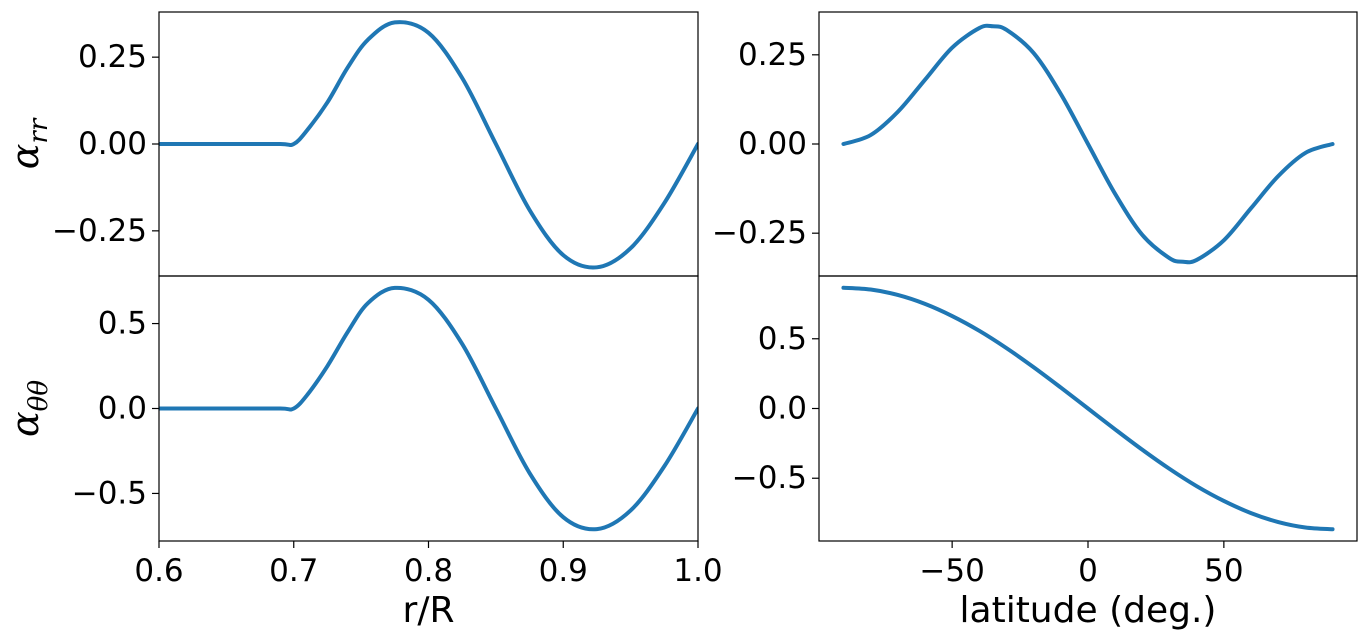  Describe the element at coordinates (951, 571) in the screenshot. I see `xtick-label-bottom-right-0: −50` at that location.